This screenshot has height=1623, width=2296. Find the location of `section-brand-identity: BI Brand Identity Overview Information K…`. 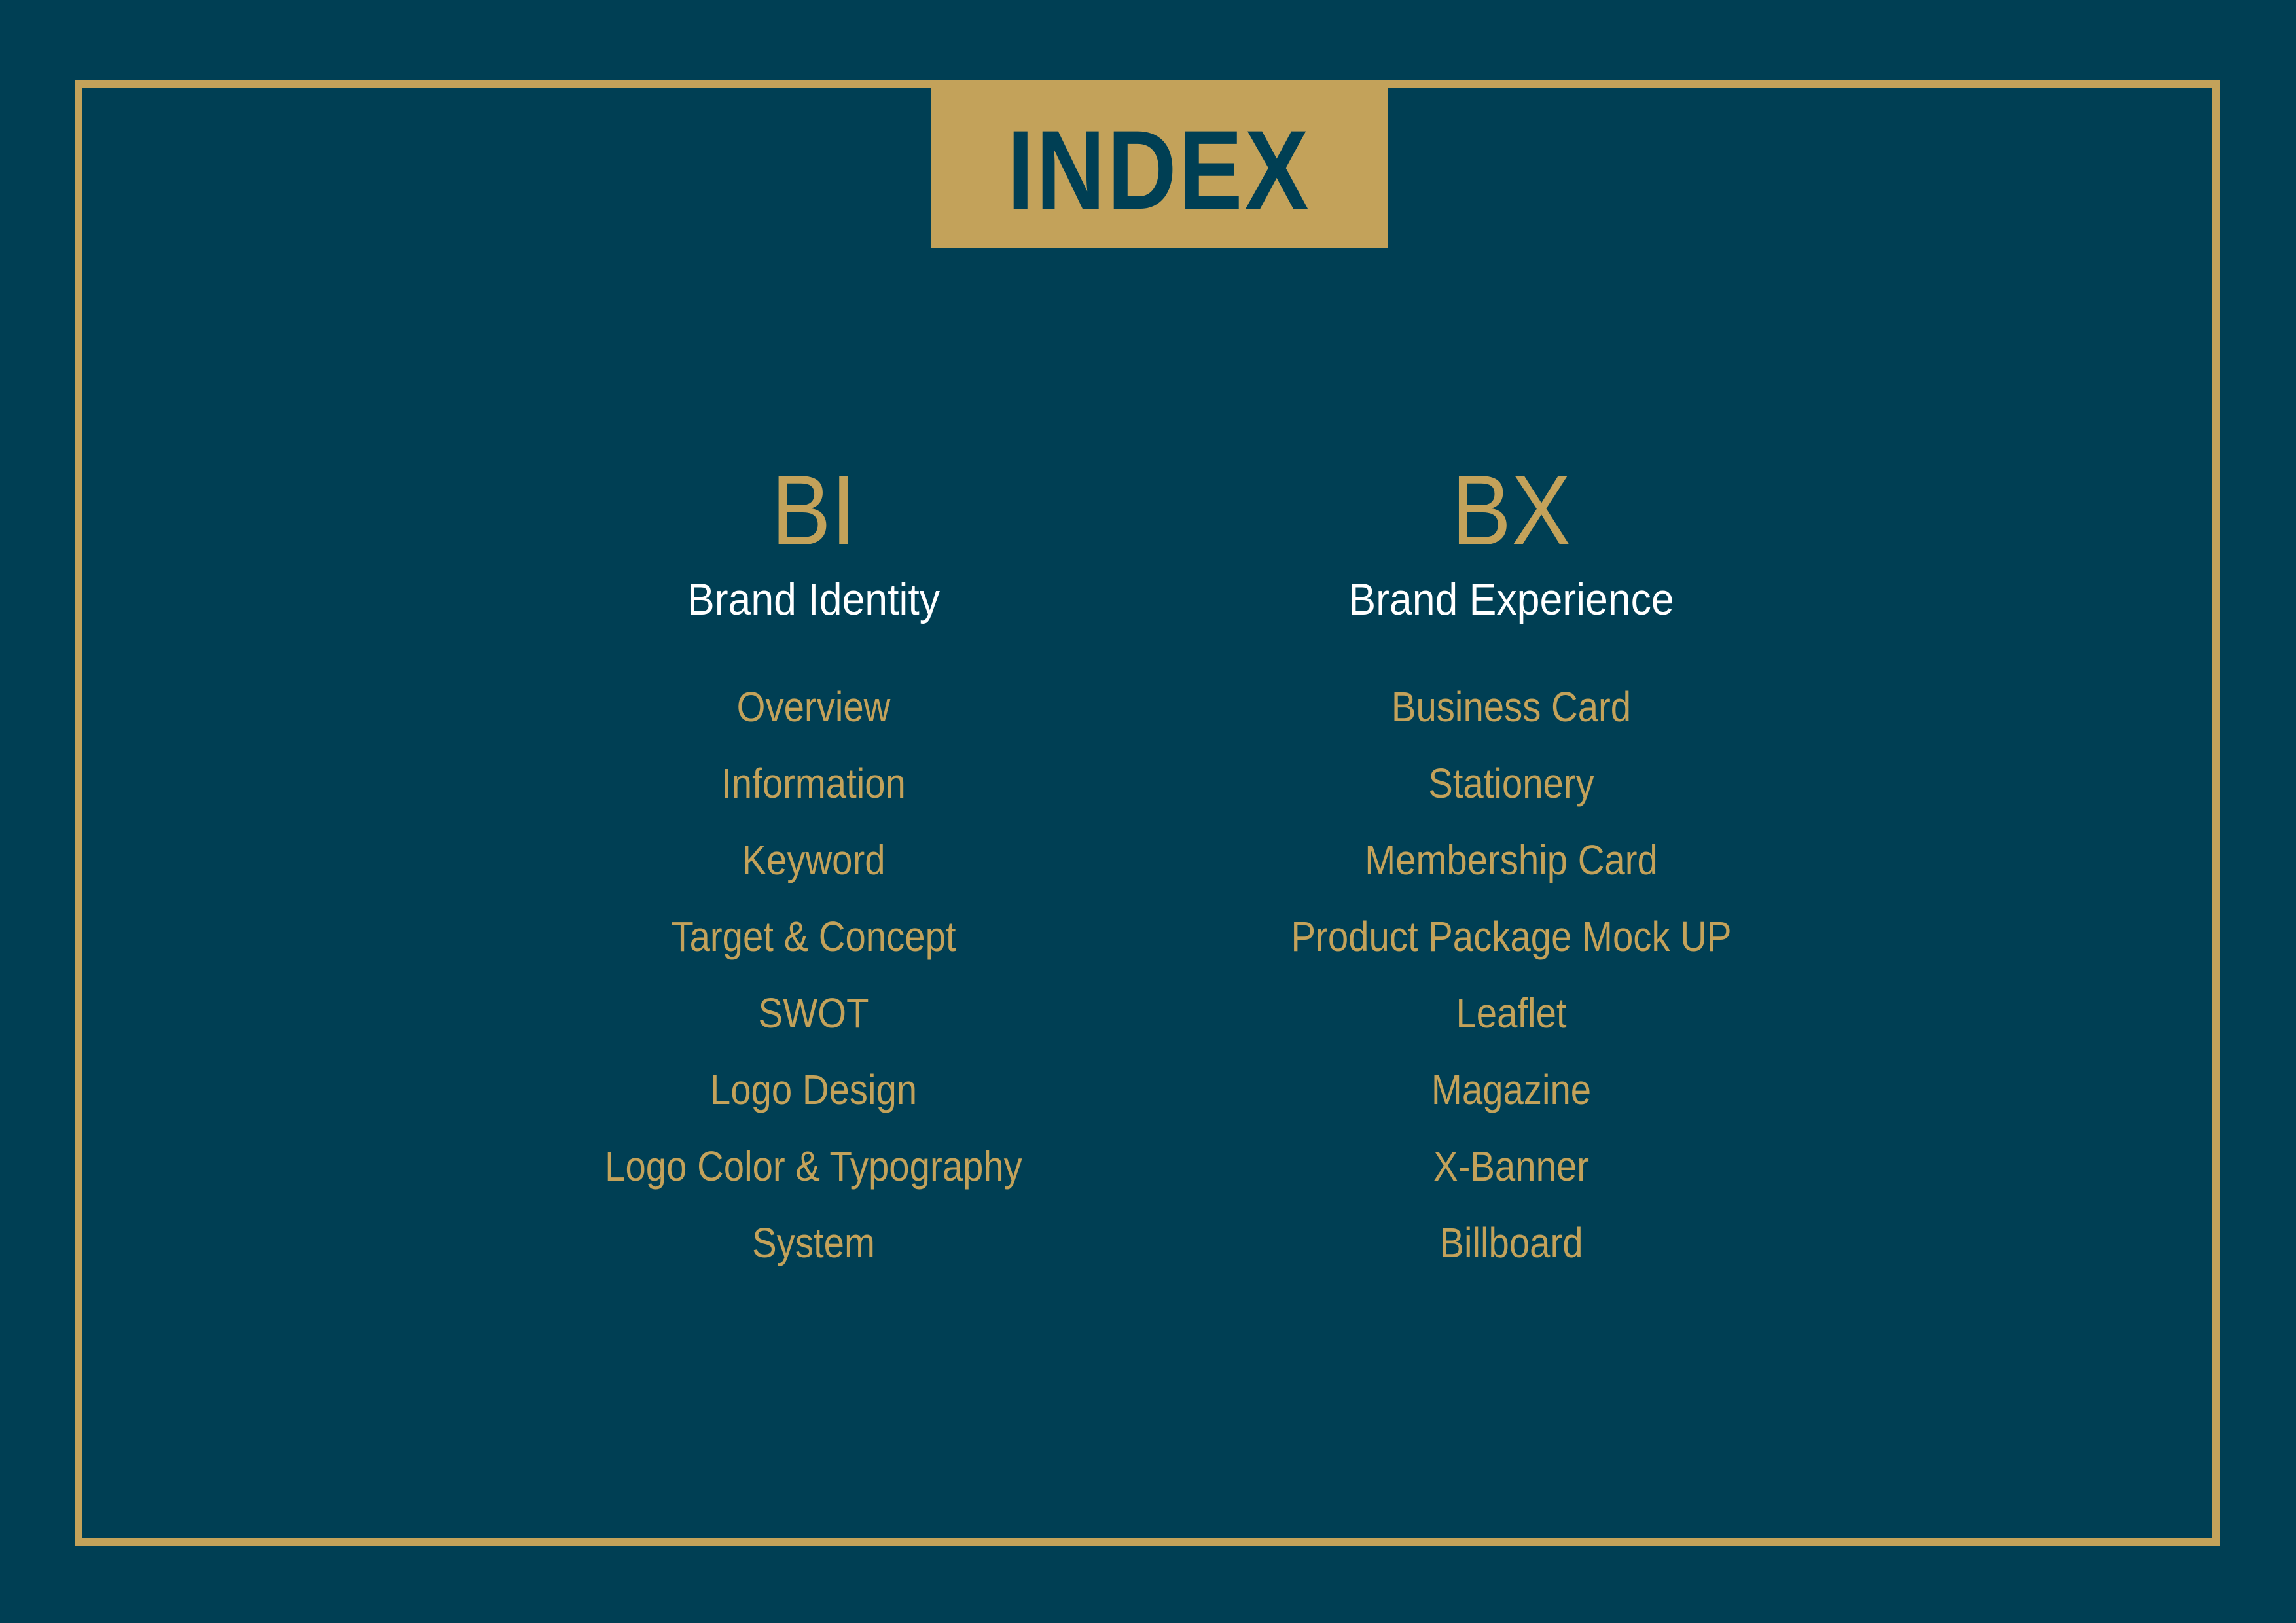

section-brand-identity: BI Brand Identity Overview Information K… is located at coordinates (813, 866).